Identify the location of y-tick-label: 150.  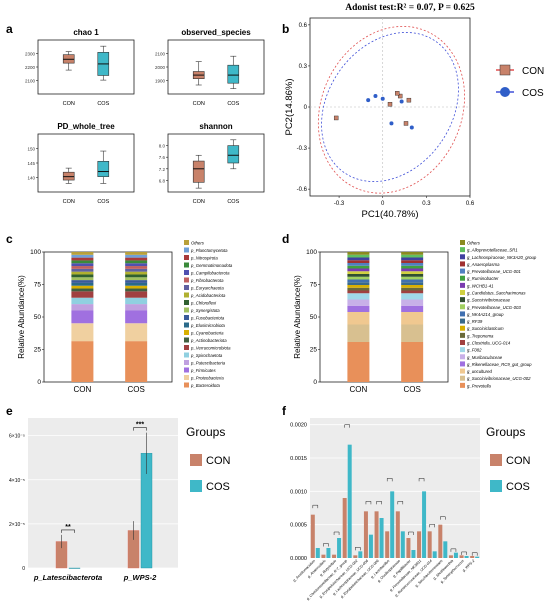
(31, 149).